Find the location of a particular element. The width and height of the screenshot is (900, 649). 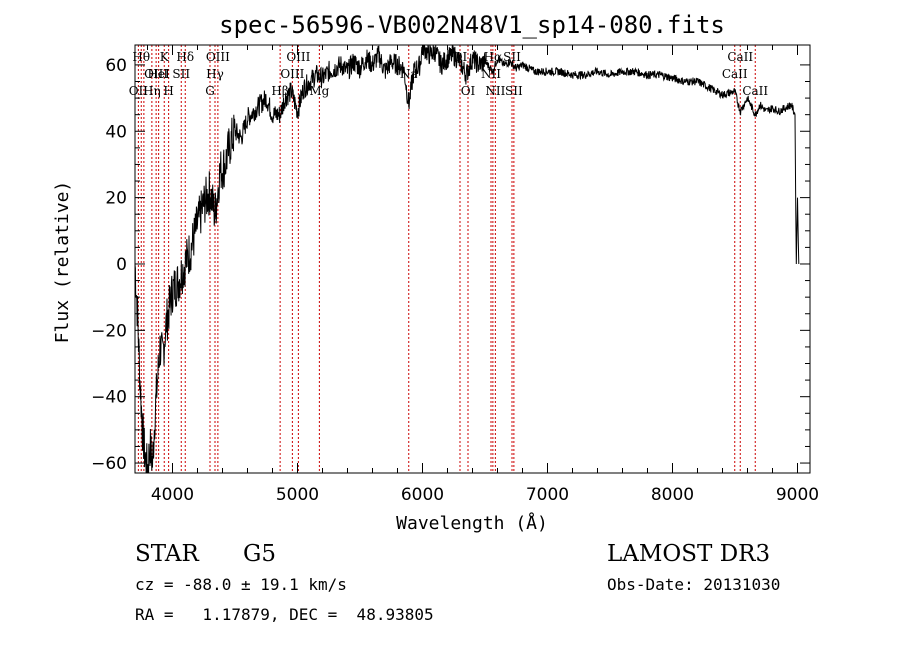

x-axis-label: Wavelength (Å) is located at coordinates (472, 523).